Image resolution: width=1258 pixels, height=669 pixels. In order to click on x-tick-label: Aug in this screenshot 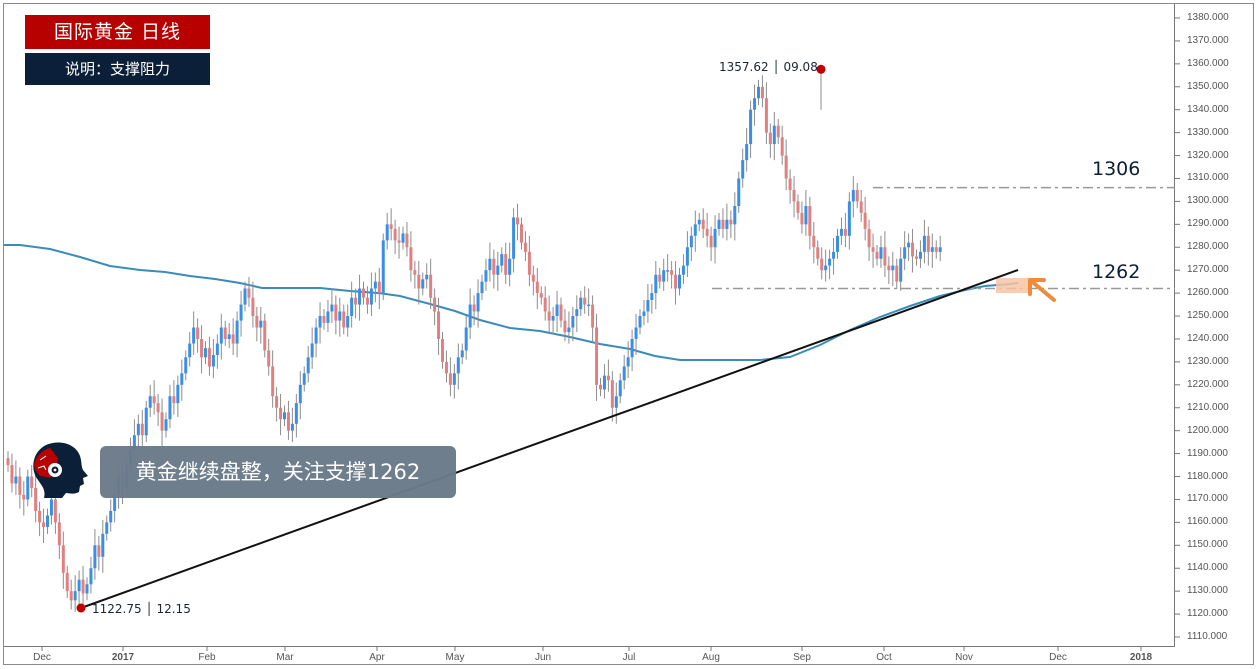, I will do `click(711, 657)`.